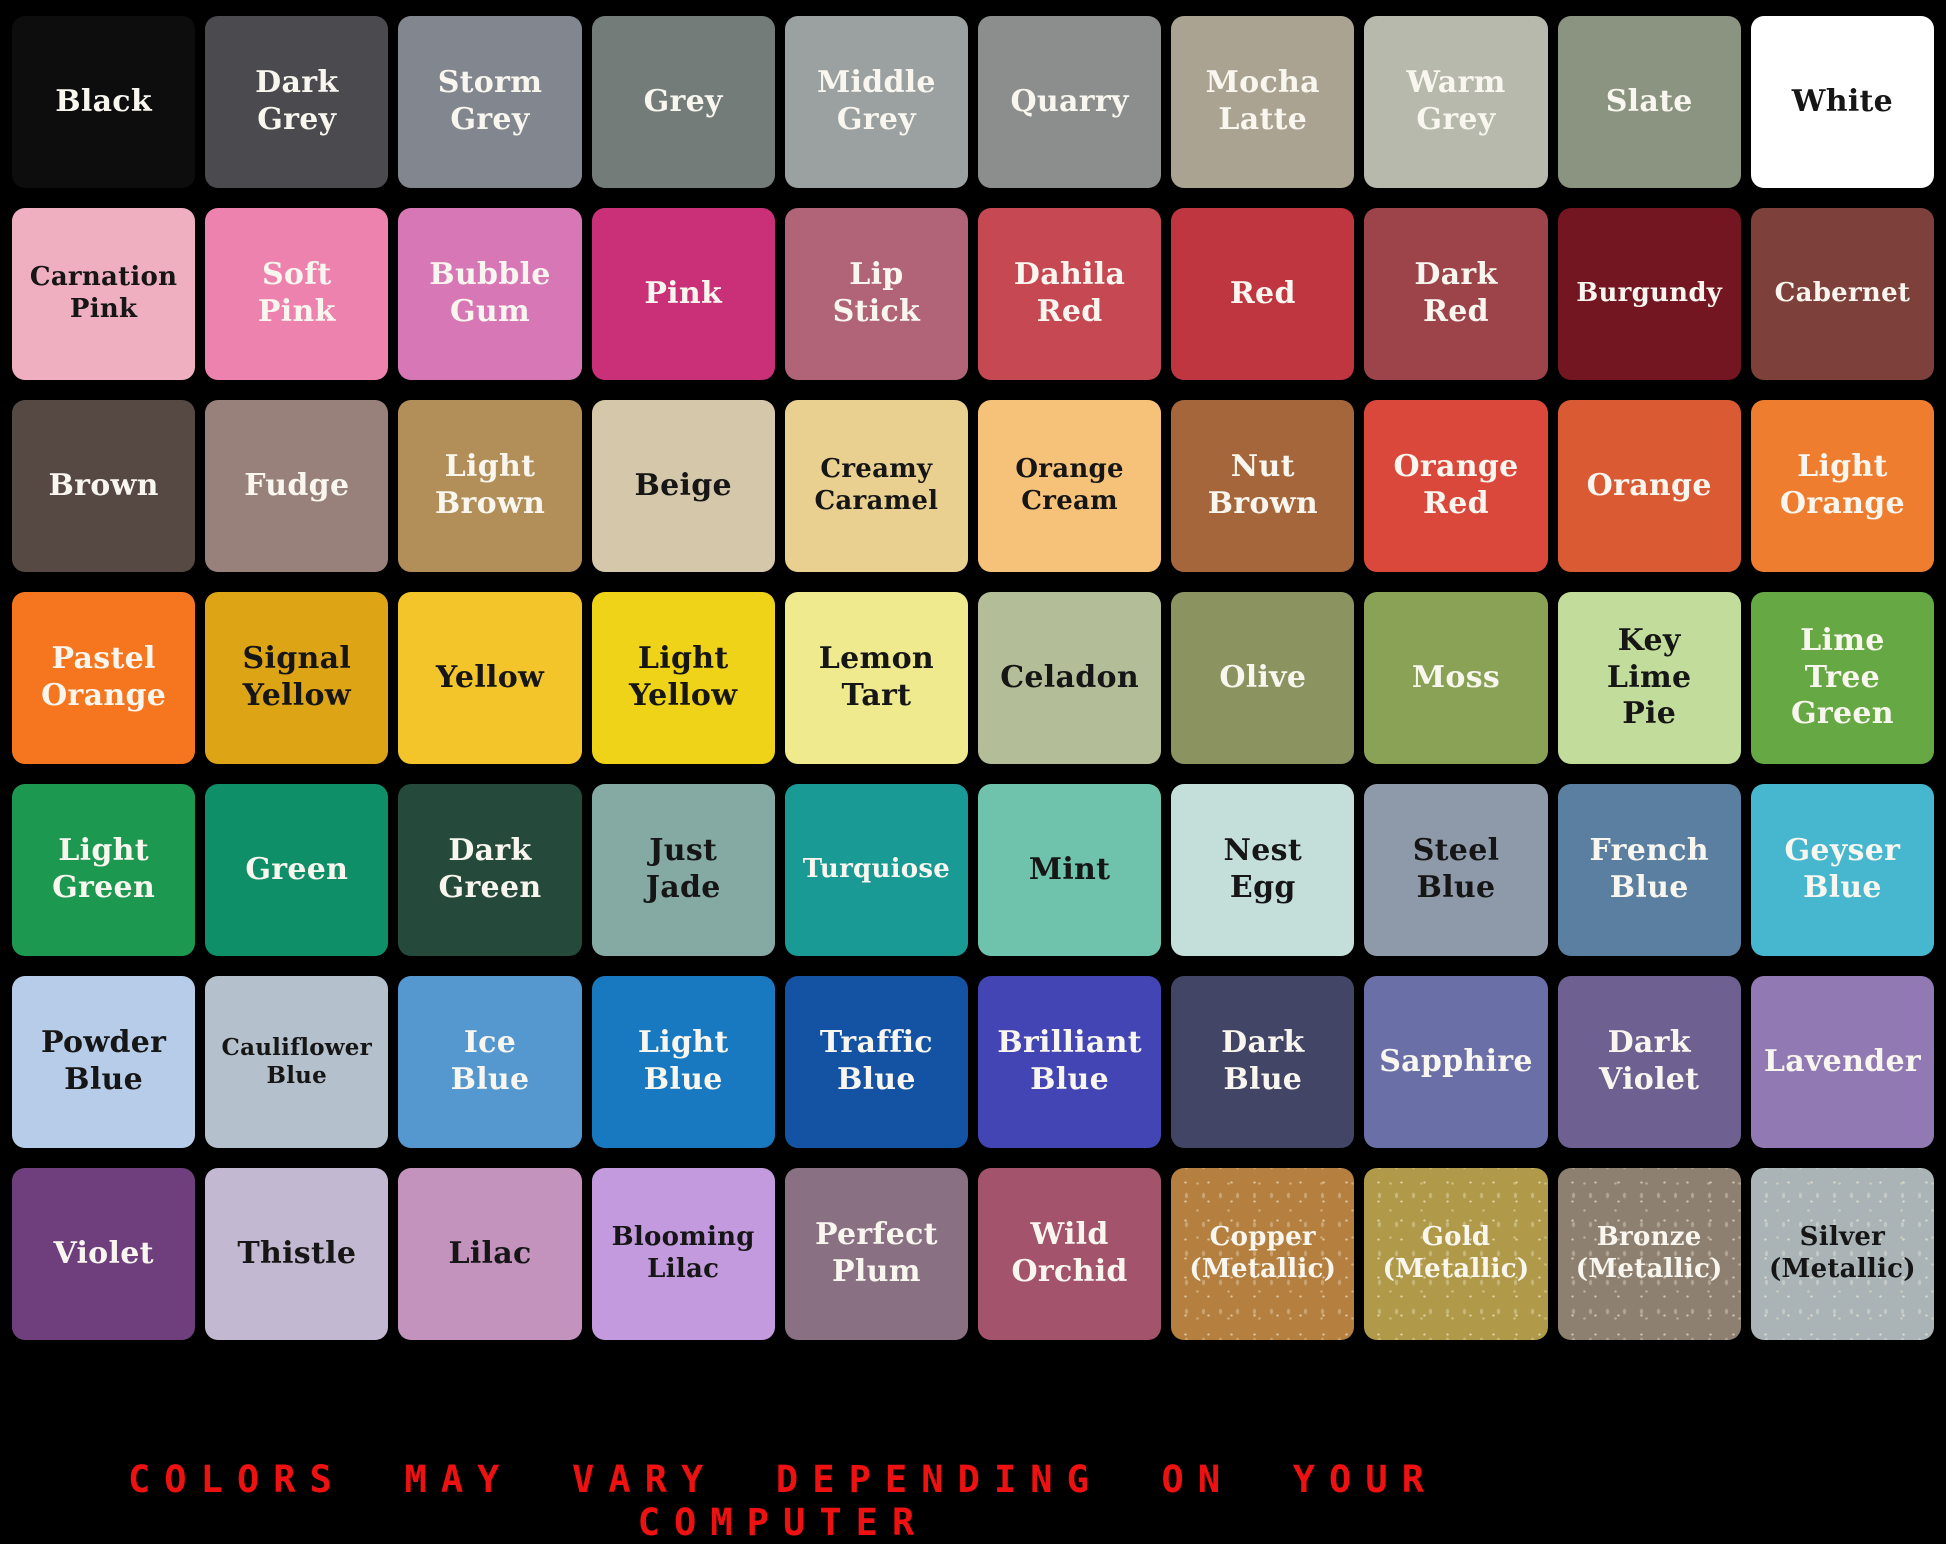 This screenshot has width=1946, height=1544. I want to click on color-swatch-olive: Olive, so click(1263, 678).